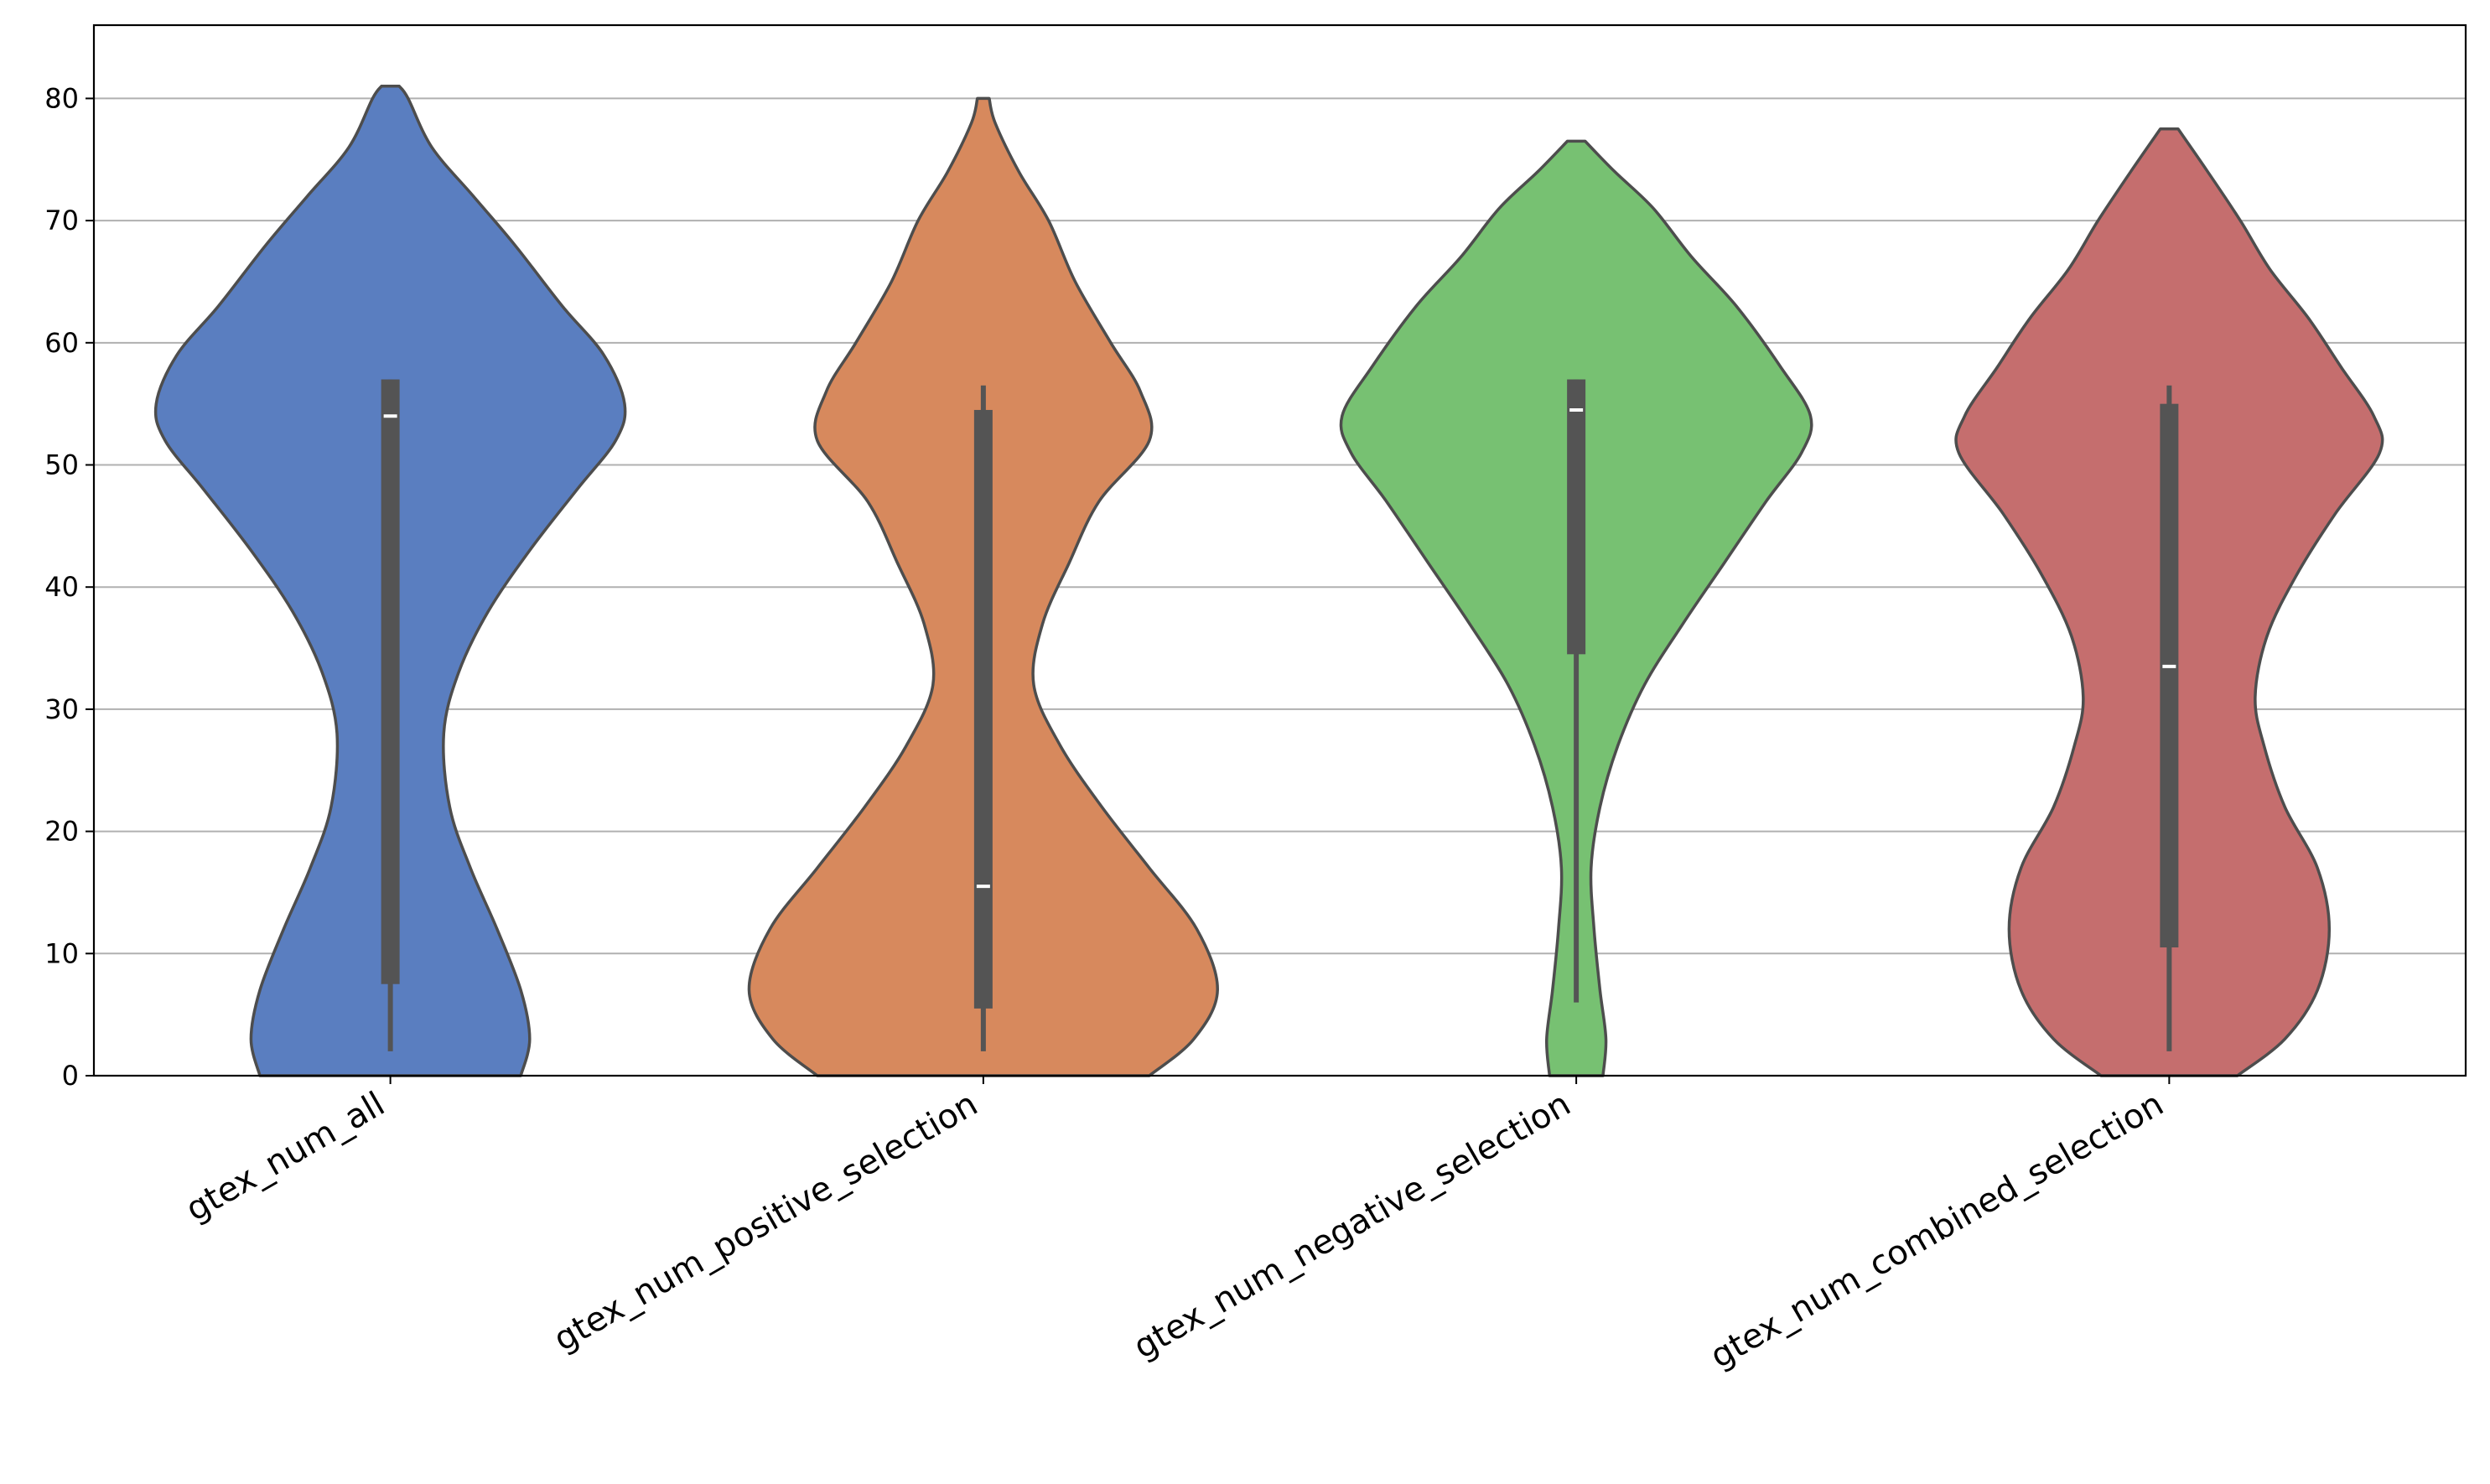 The image size is (2490, 1484). Describe the element at coordinates (61, 343) in the screenshot. I see `y-tick-label: 60` at that location.